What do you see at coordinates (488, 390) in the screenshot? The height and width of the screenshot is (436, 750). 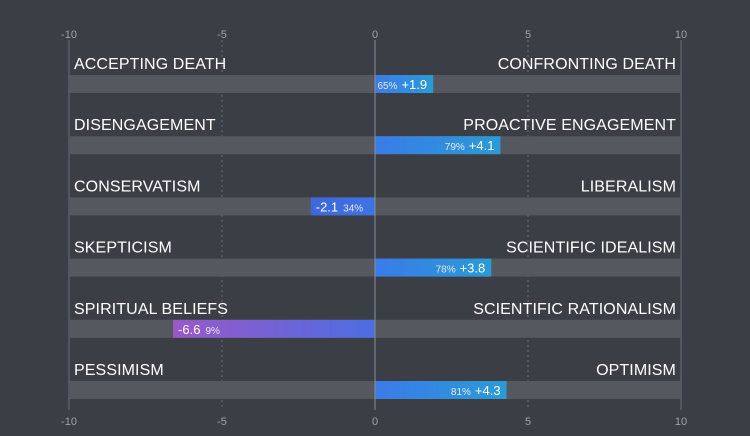 I see `value-label: +4.3` at bounding box center [488, 390].